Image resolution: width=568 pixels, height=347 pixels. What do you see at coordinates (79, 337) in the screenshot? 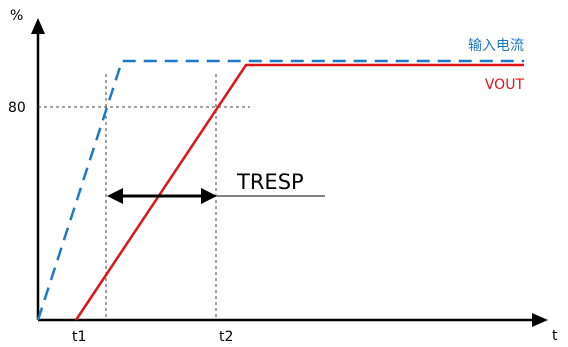
I see `x-tick-t1: t1` at bounding box center [79, 337].